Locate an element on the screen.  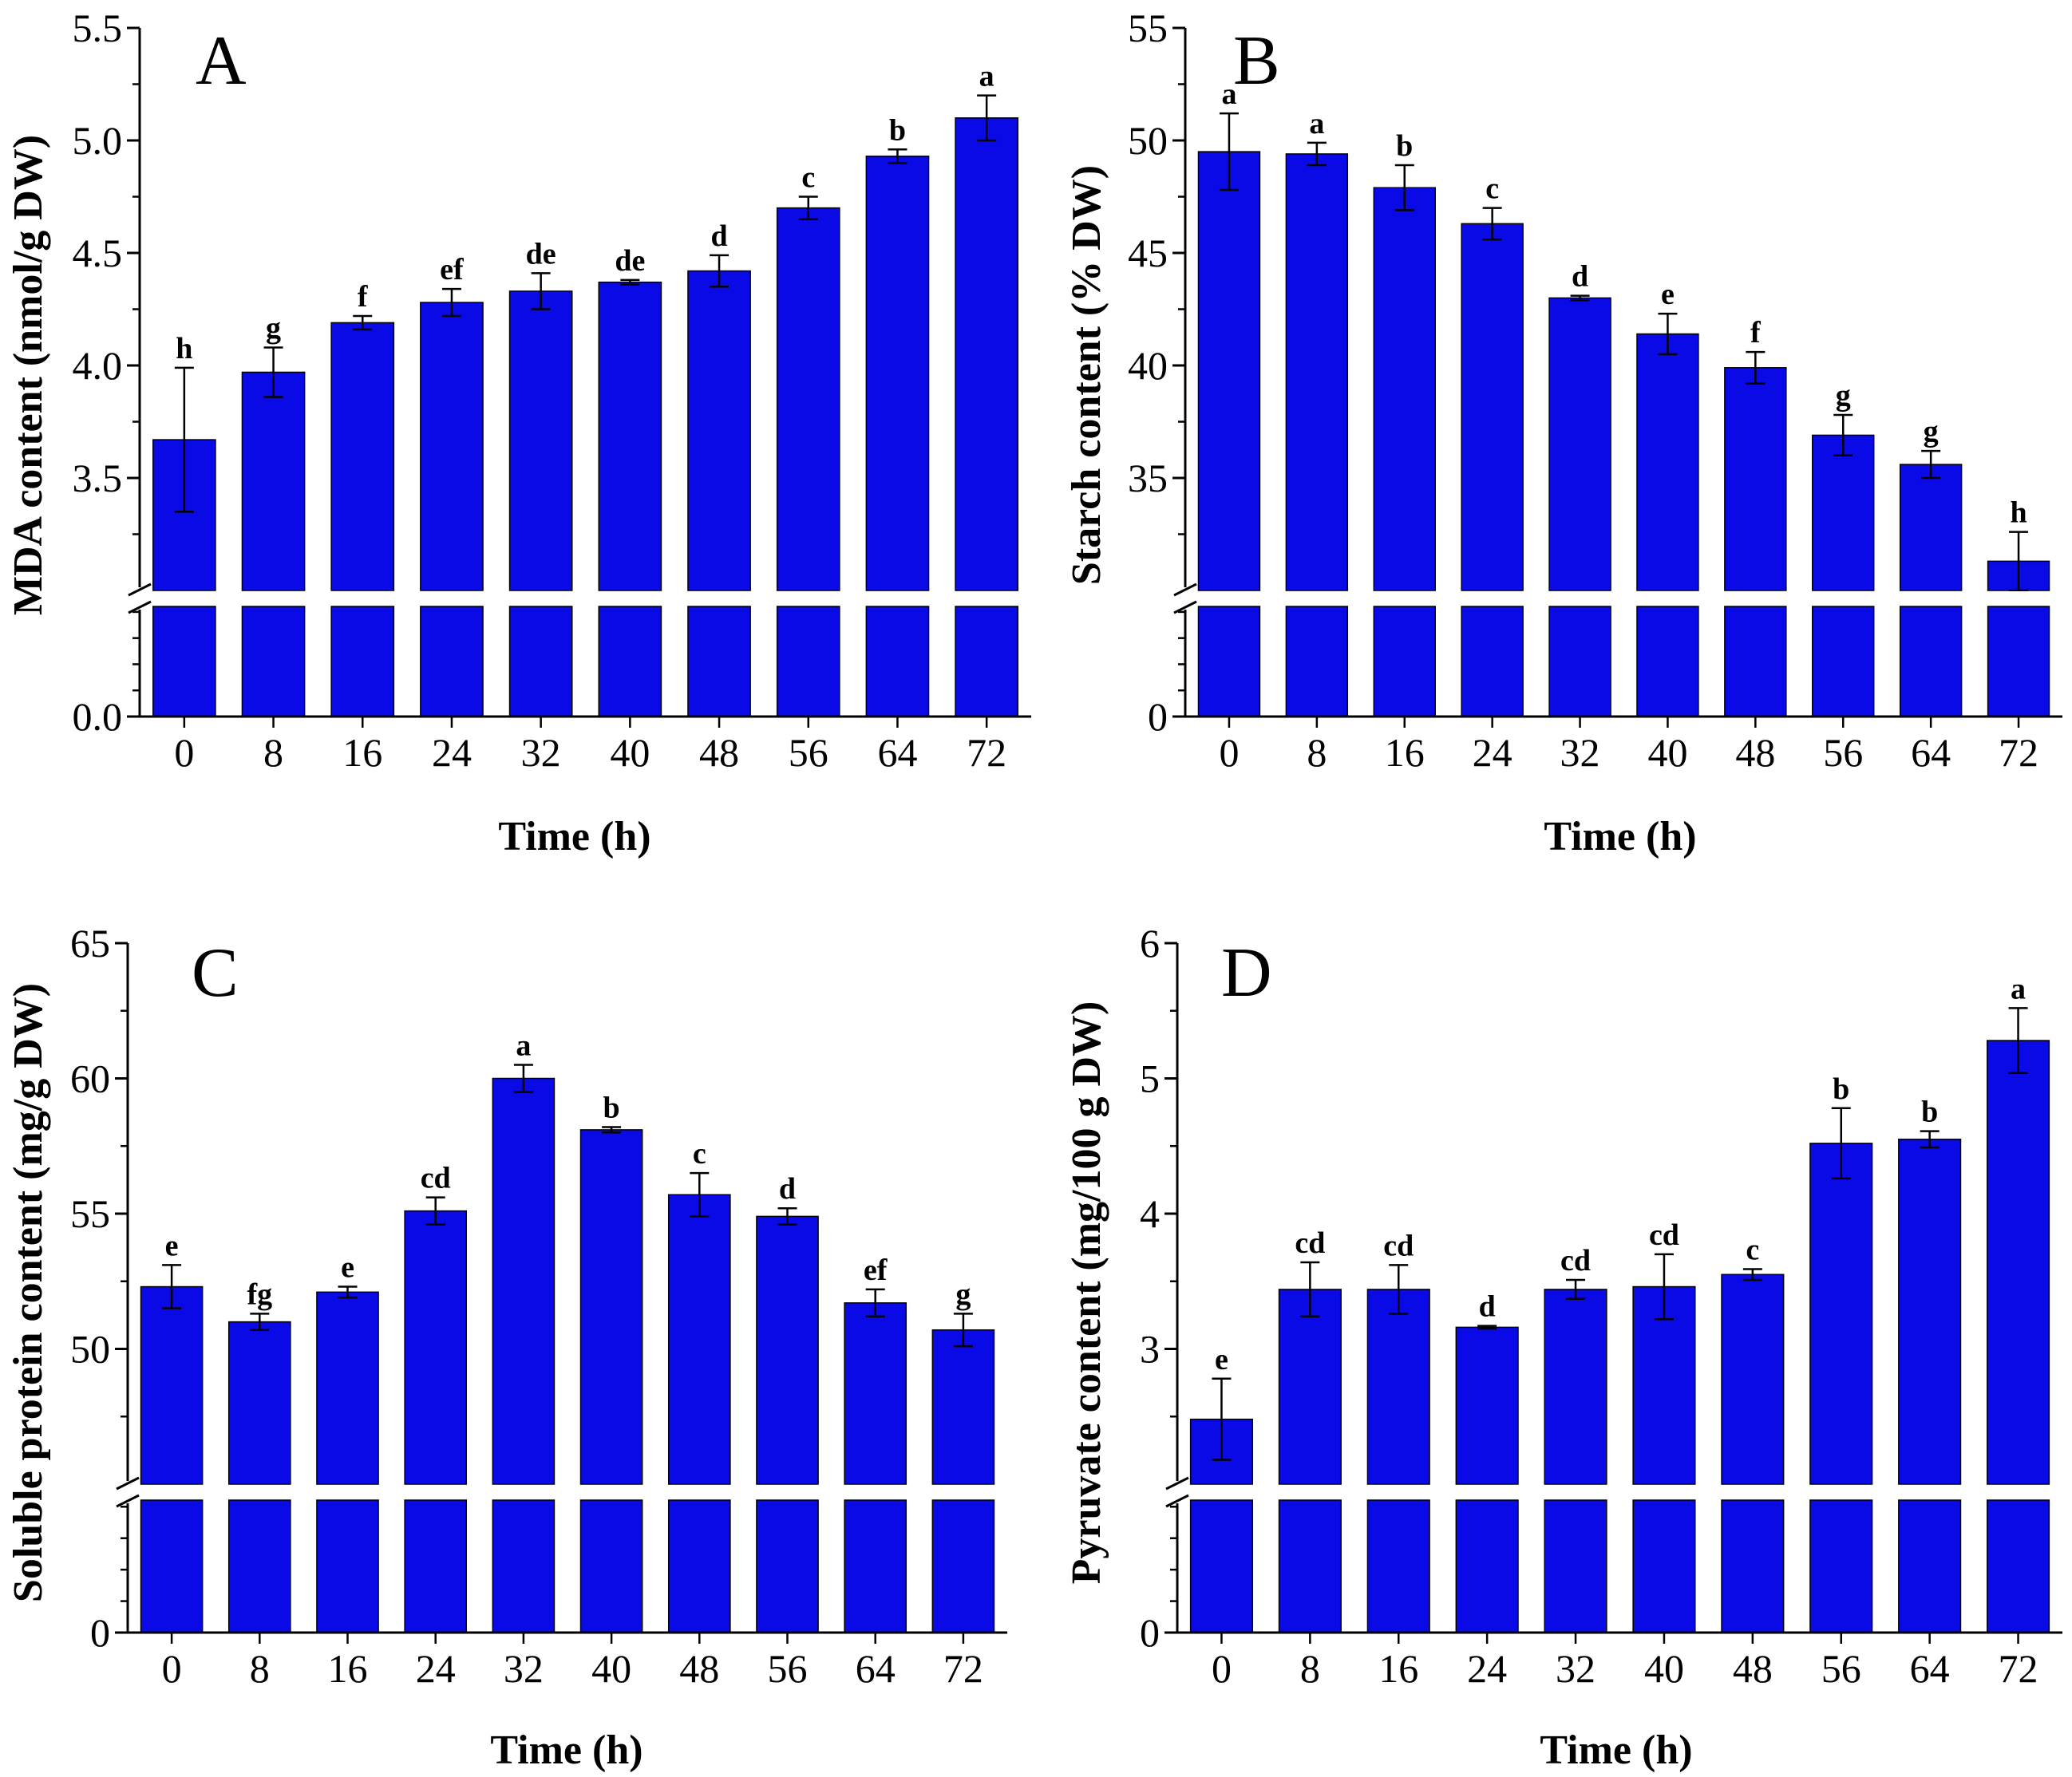
y-tick-label: 3 is located at coordinates (1150, 1349).